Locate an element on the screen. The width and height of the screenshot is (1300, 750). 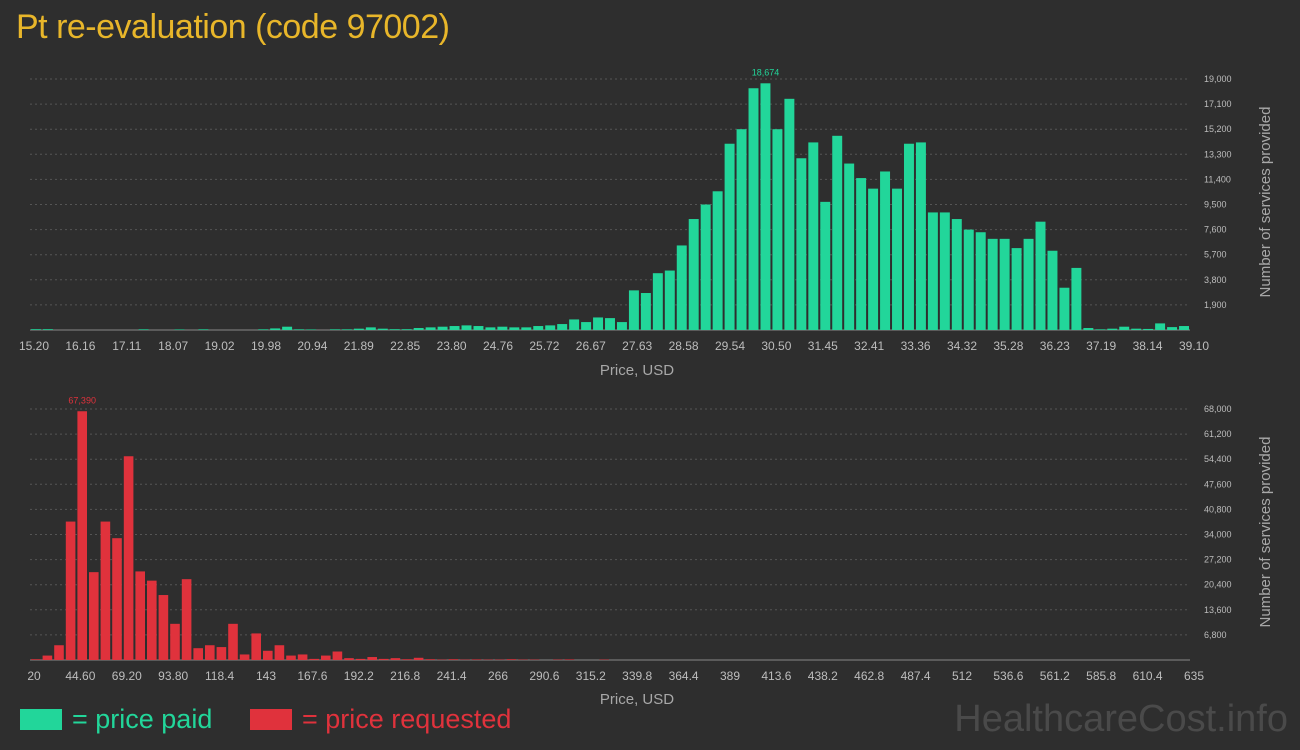
y-tick-label: 54,400 is located at coordinates (1218, 459).